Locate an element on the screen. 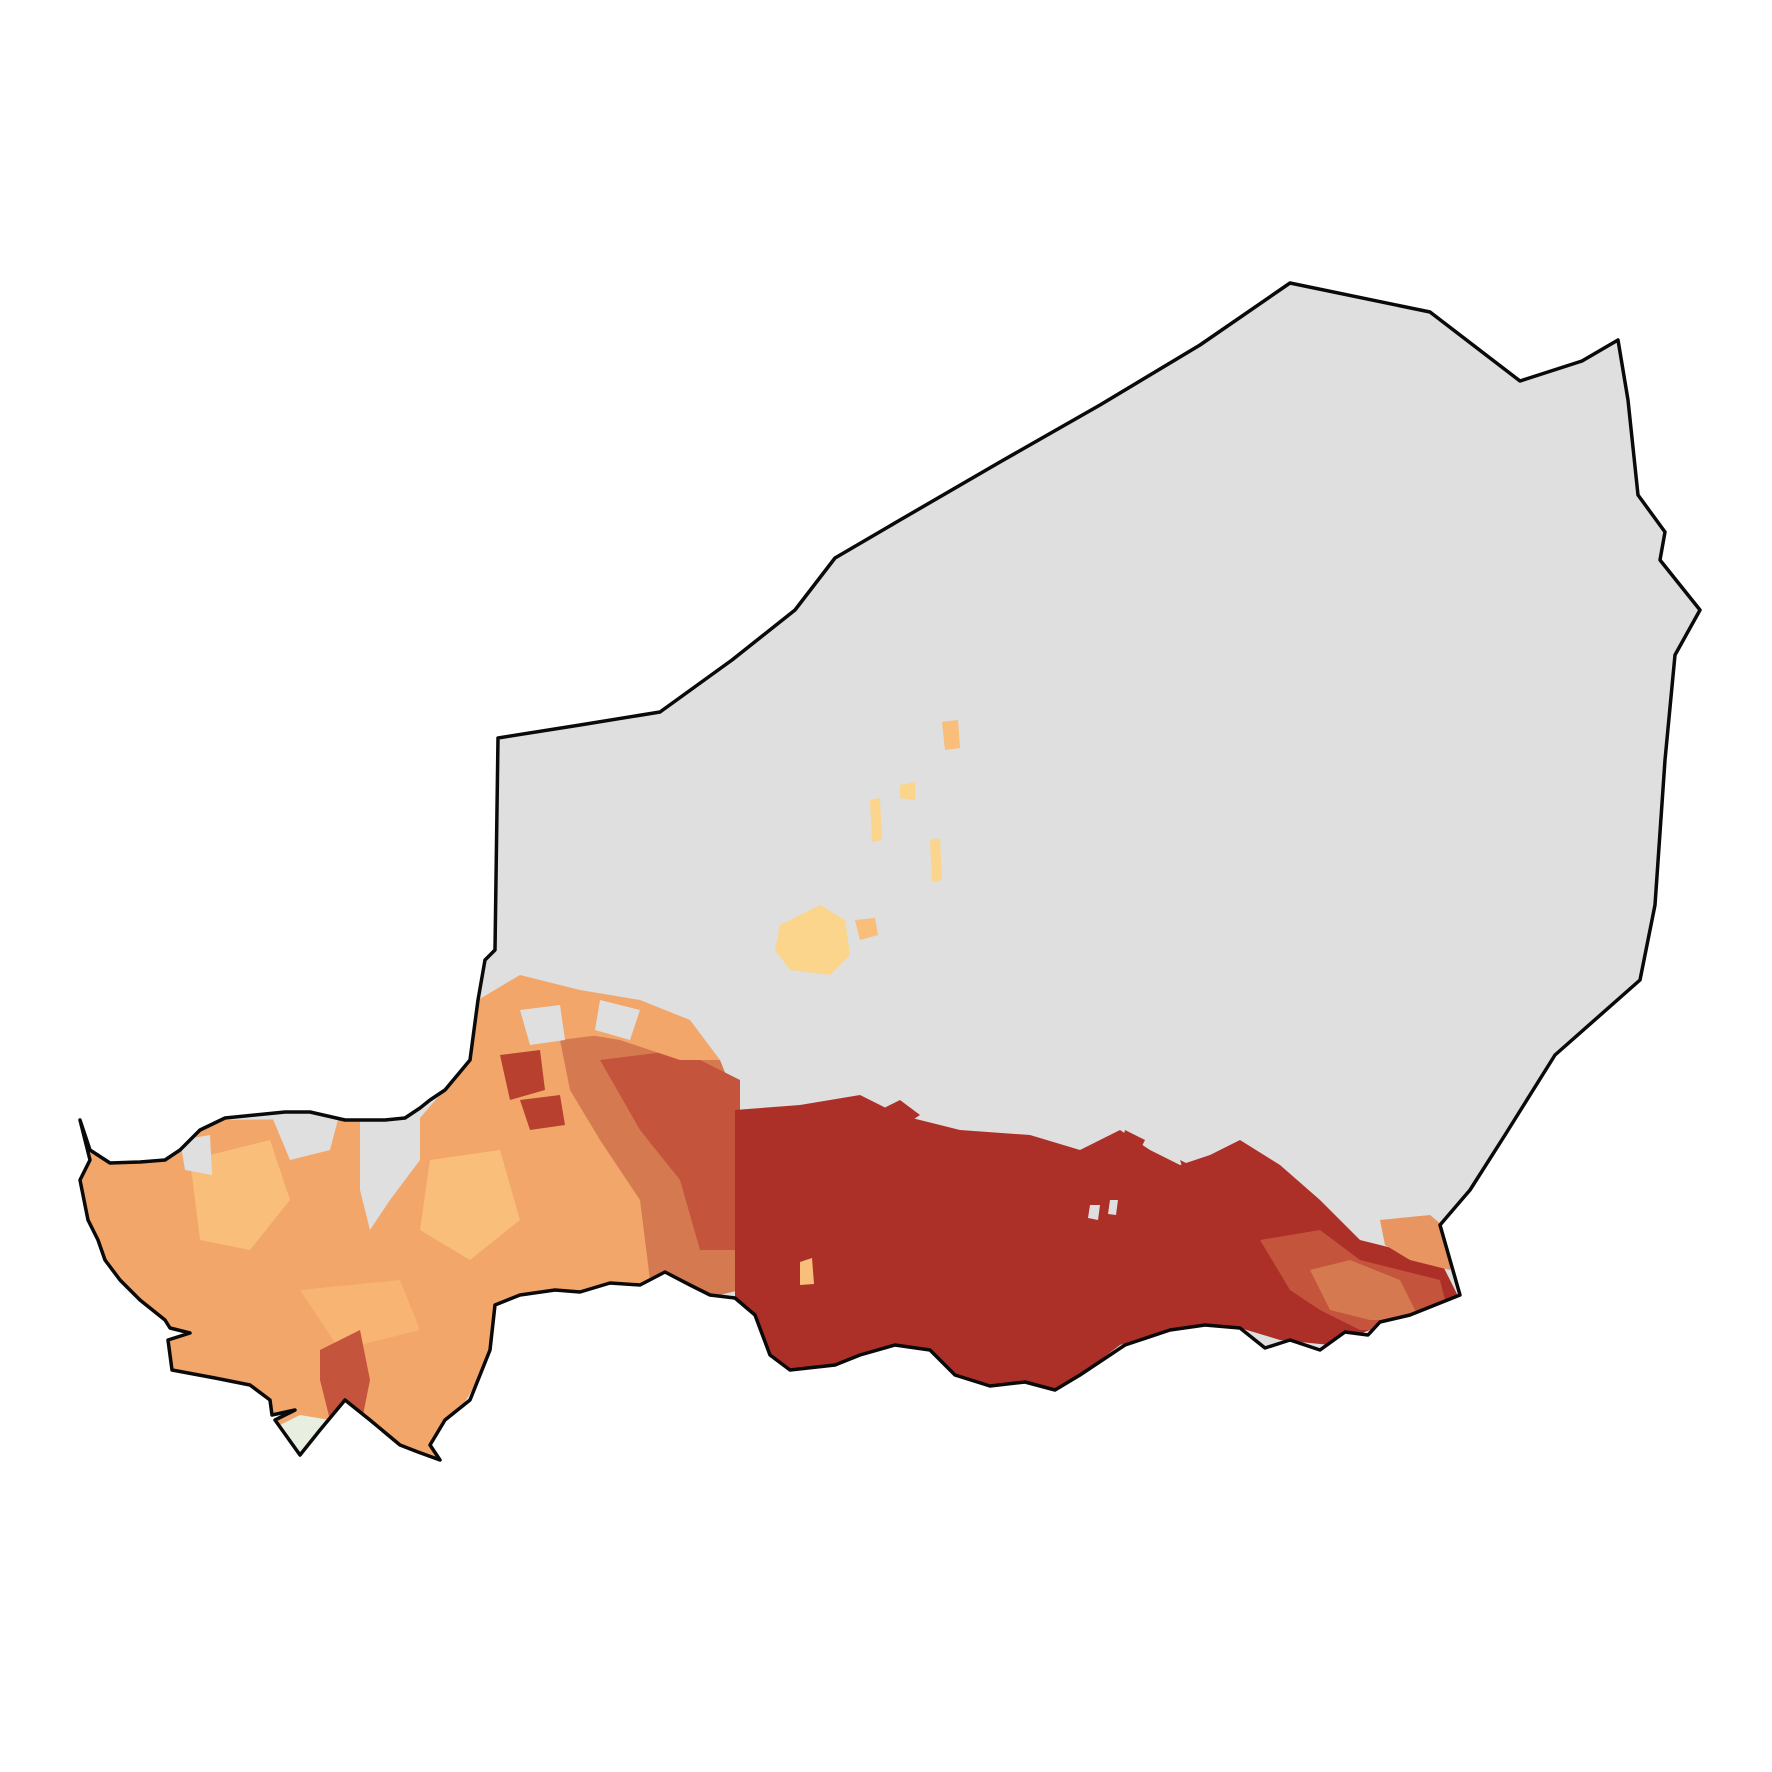  region-high-southwest is located at coordinates (345, 1380).